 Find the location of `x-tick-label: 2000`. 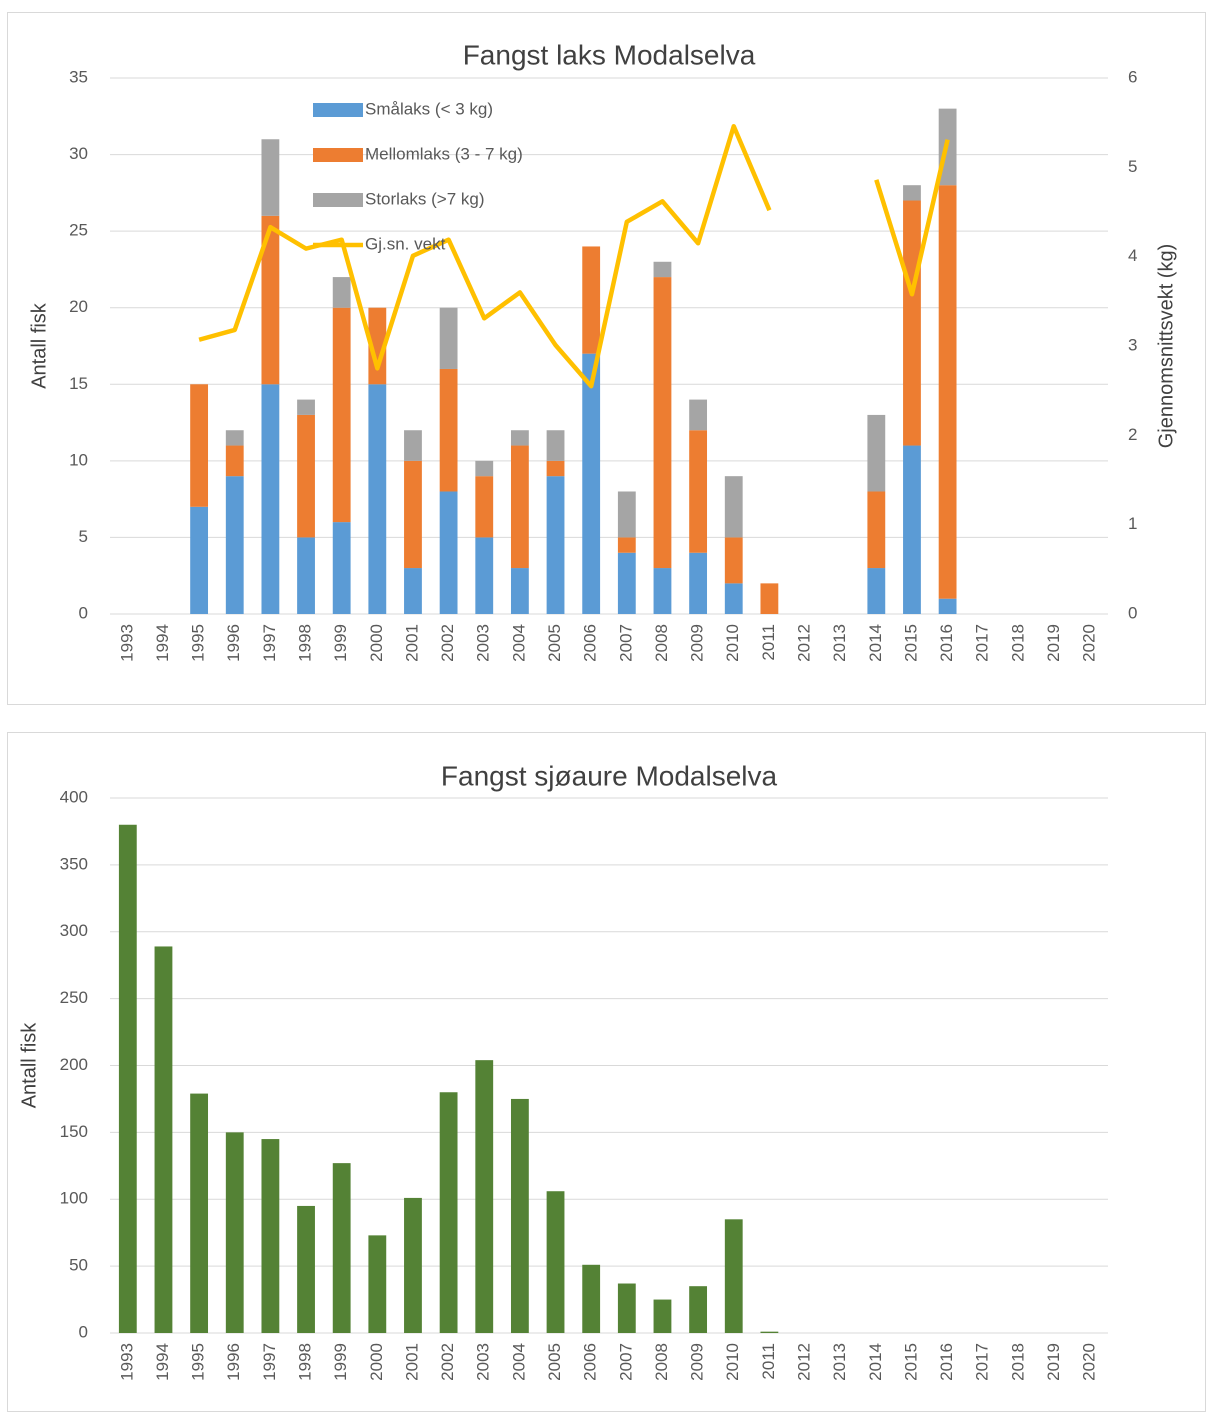

x-tick-label: 2000 is located at coordinates (376, 1362).